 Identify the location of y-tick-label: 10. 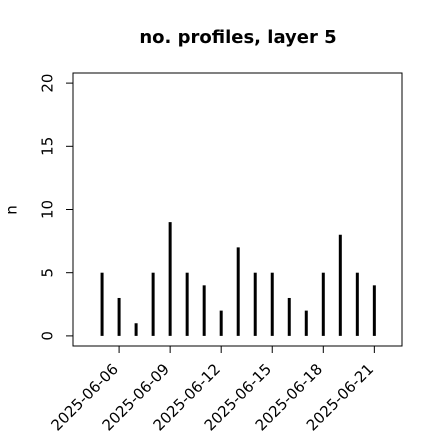
(48, 209).